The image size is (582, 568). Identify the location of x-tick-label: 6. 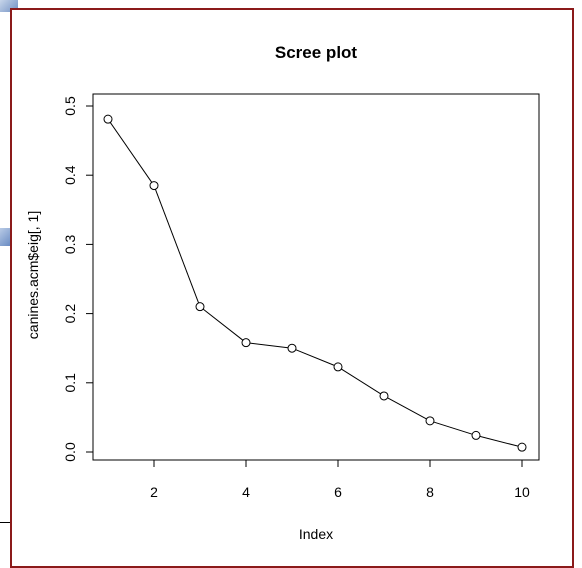
(338, 492).